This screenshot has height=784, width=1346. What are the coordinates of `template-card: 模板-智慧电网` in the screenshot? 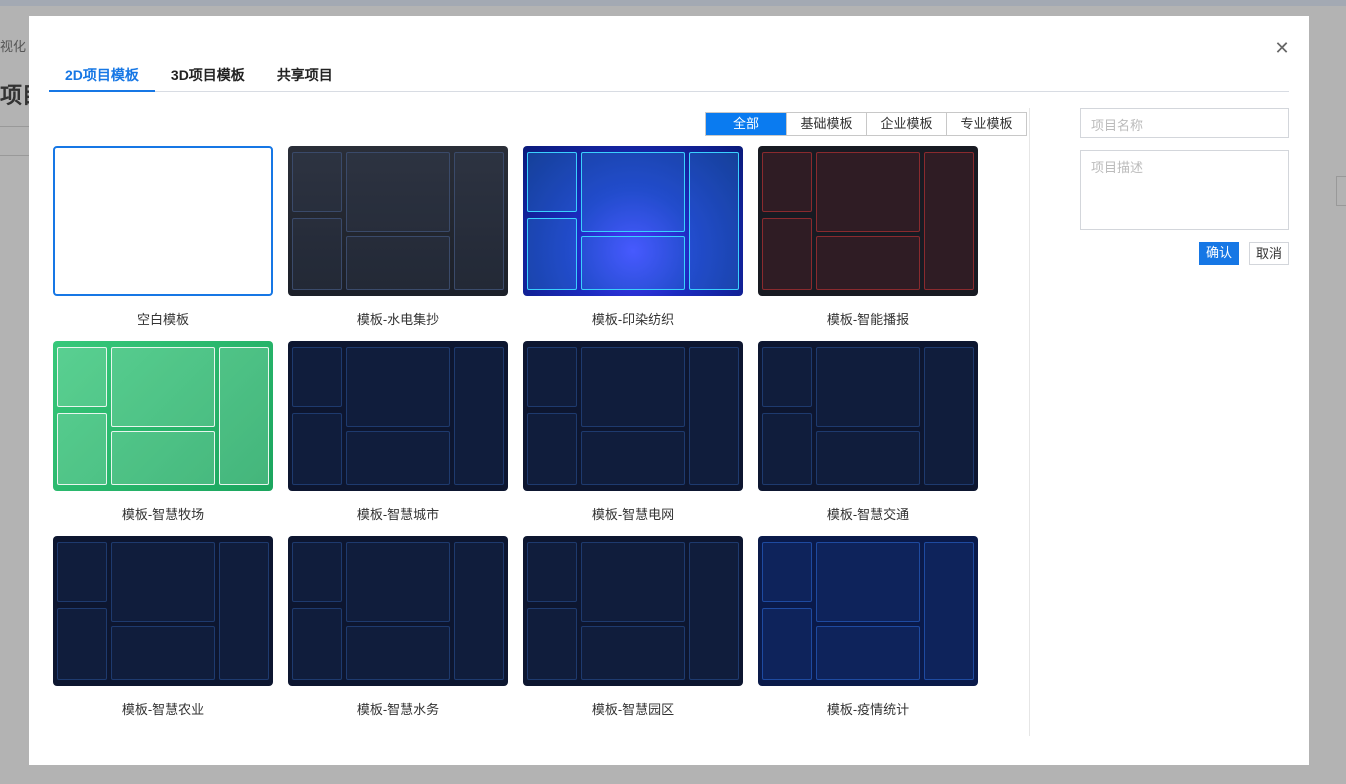 It's located at (633, 432).